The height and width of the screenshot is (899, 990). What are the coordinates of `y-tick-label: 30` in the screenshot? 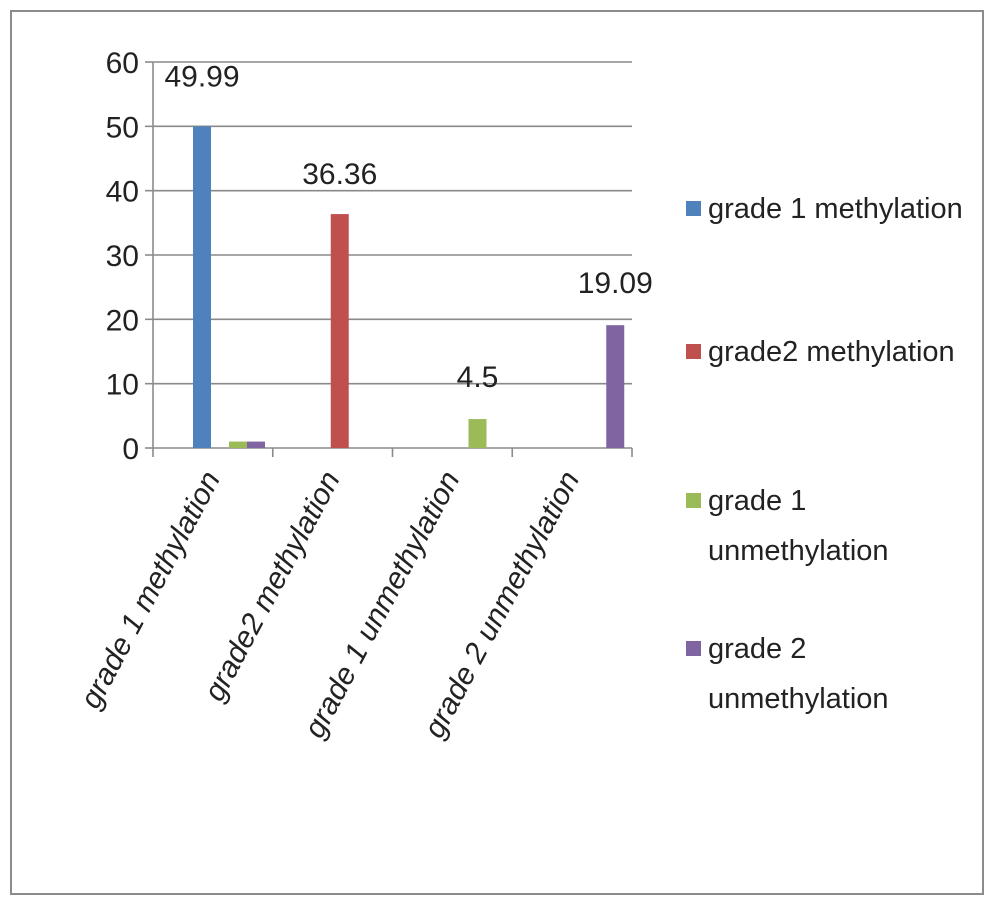 It's located at (122, 256).